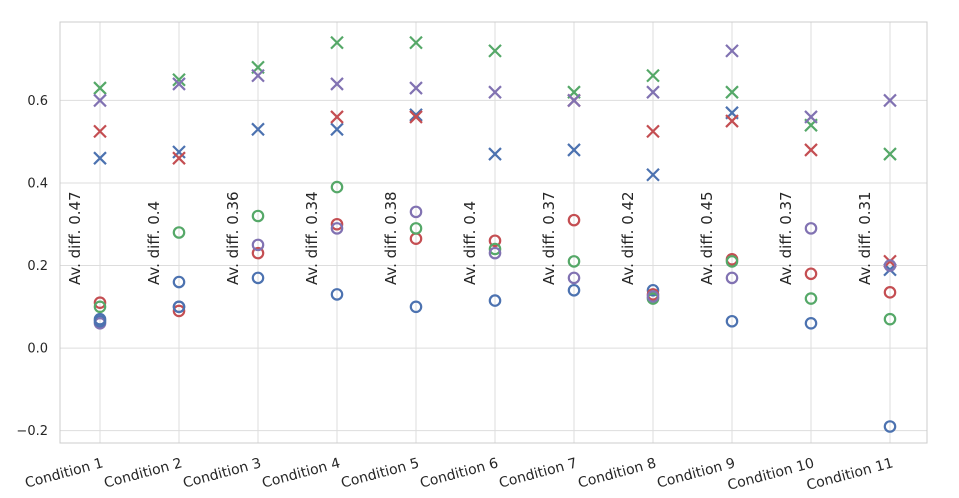 The width and height of the screenshot is (959, 498). What do you see at coordinates (32, 431) in the screenshot?
I see `y-tick-label: −0.2` at bounding box center [32, 431].